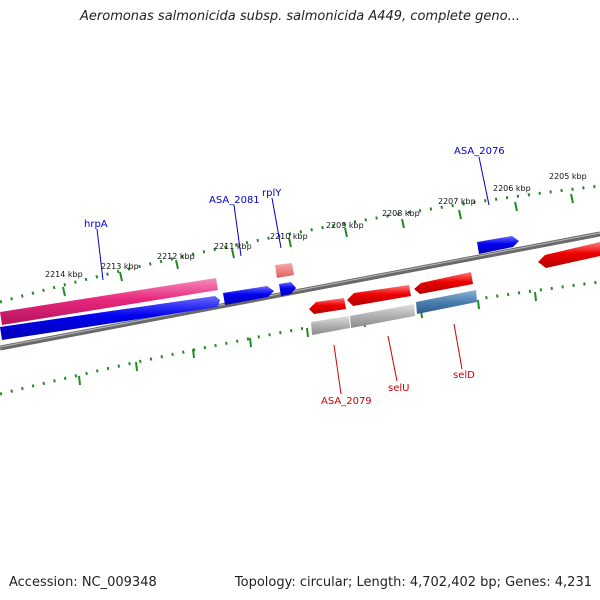 Image resolution: width=600 pixels, height=600 pixels. I want to click on label-ASA_2081: ASA_2081, so click(234, 200).